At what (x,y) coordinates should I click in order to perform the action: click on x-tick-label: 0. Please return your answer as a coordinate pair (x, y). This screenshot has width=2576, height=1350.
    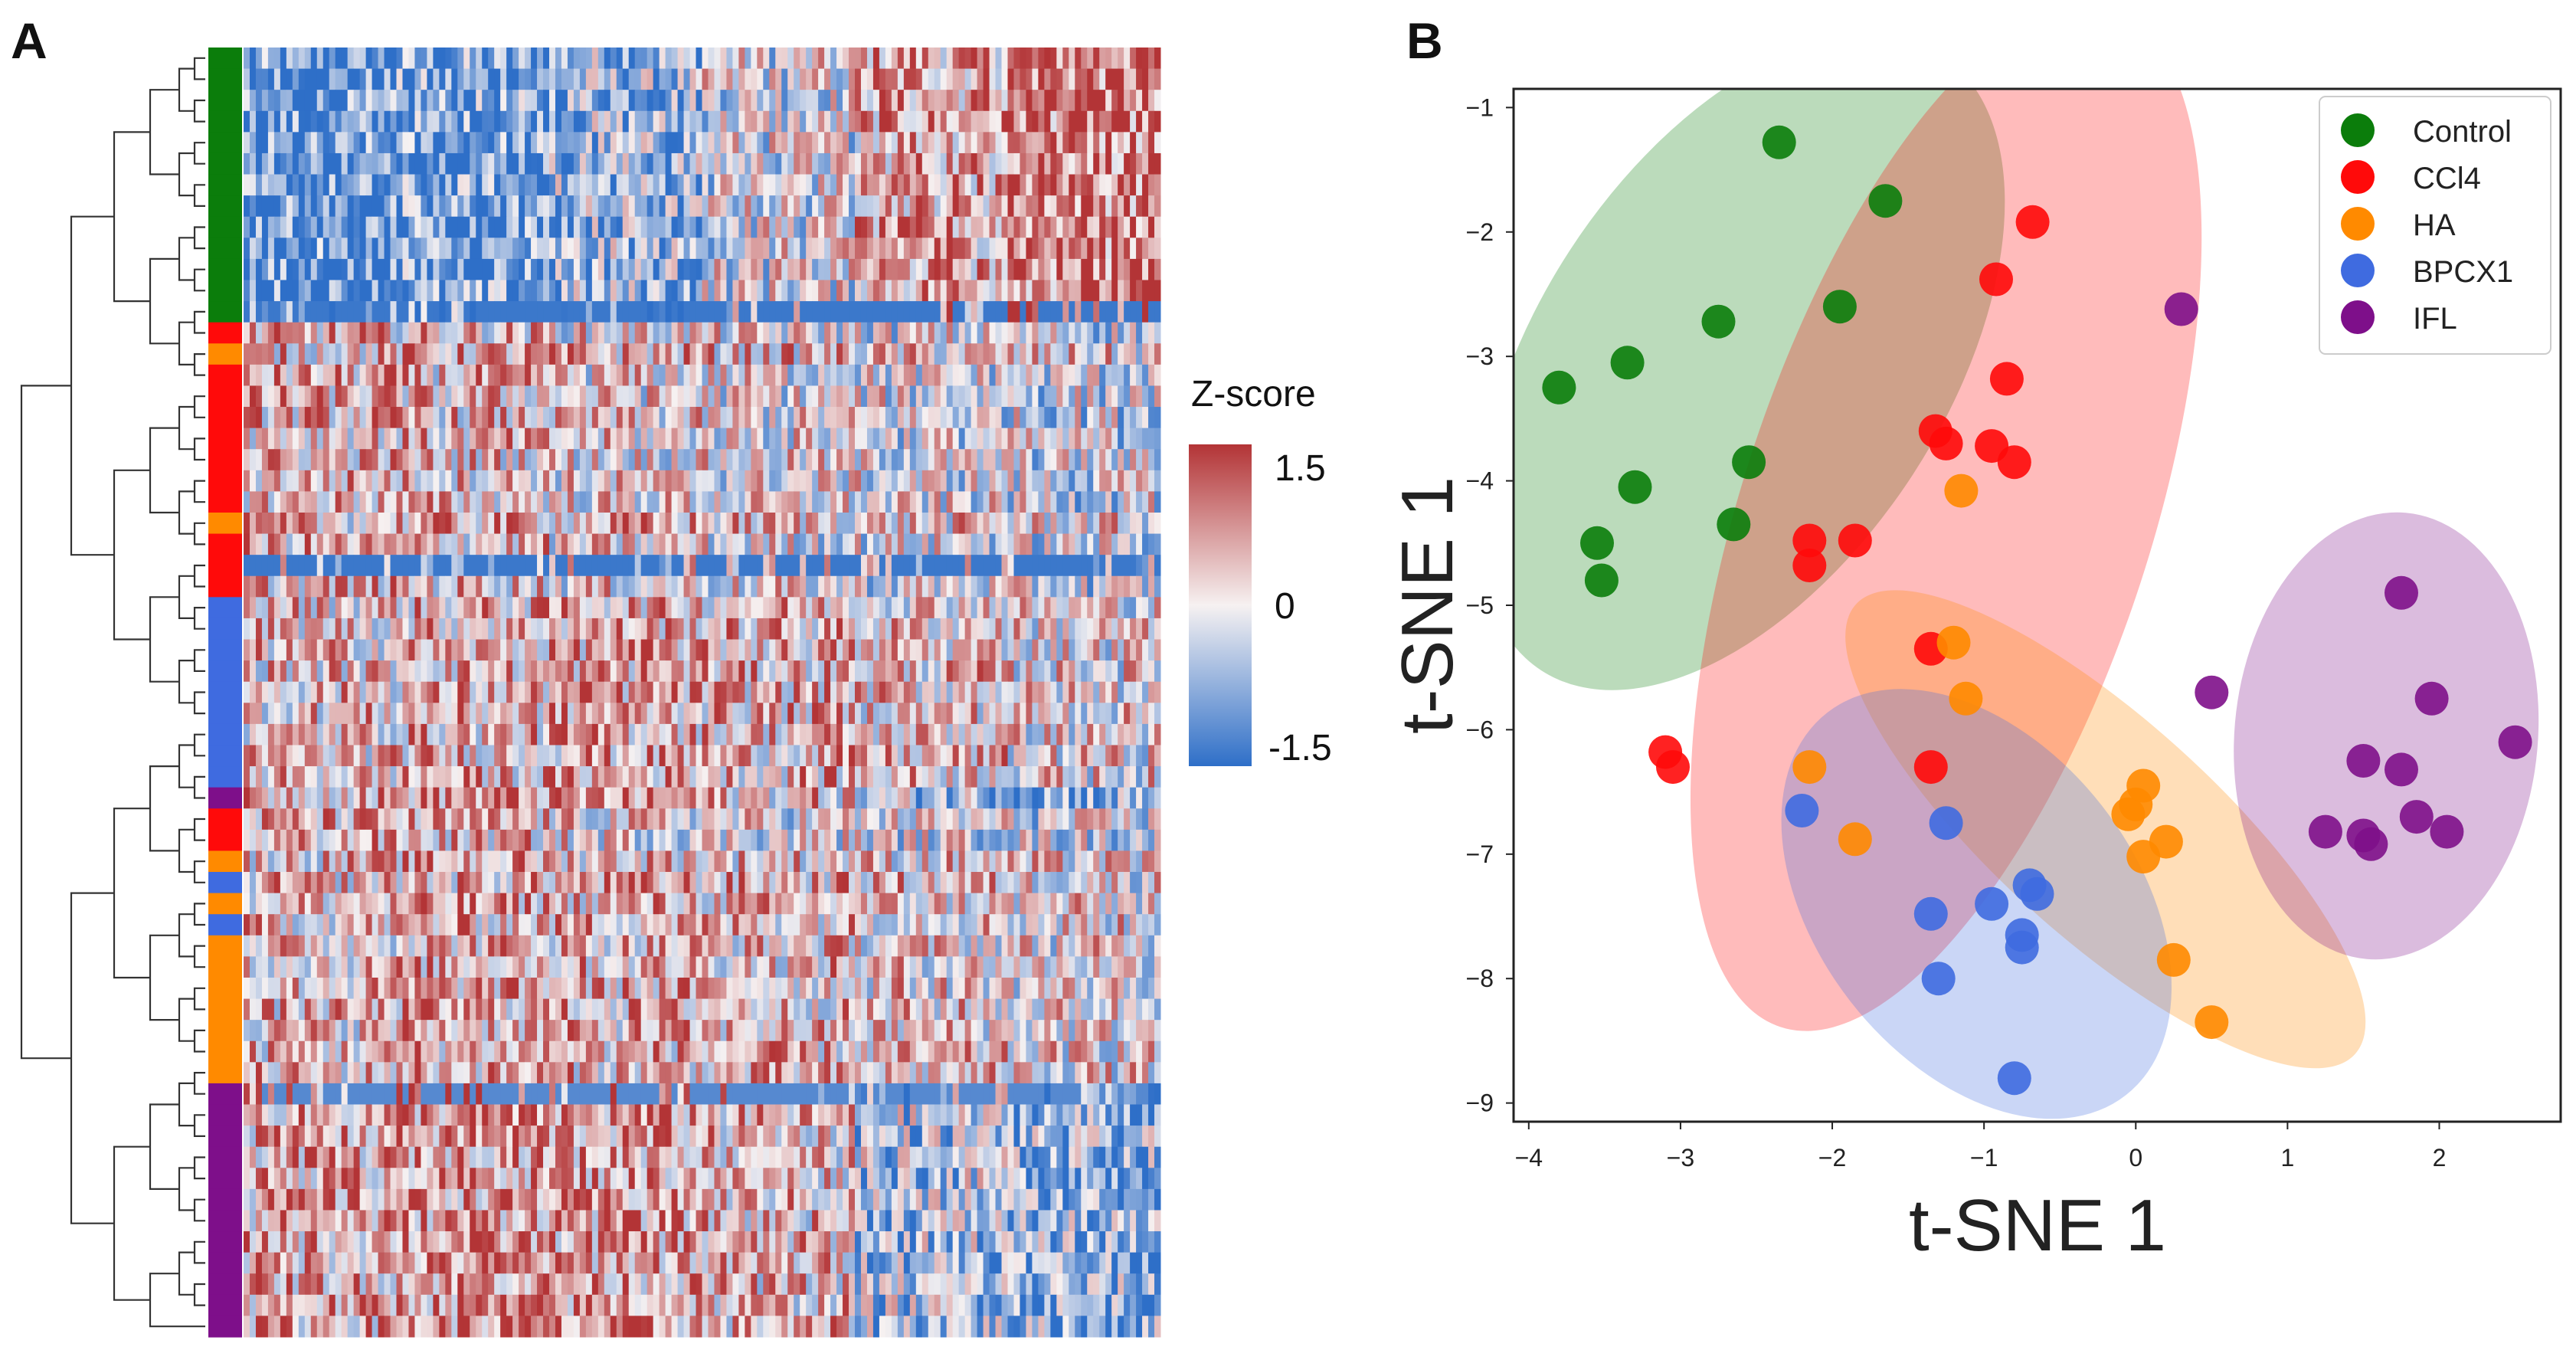
    Looking at the image, I should click on (2135, 1157).